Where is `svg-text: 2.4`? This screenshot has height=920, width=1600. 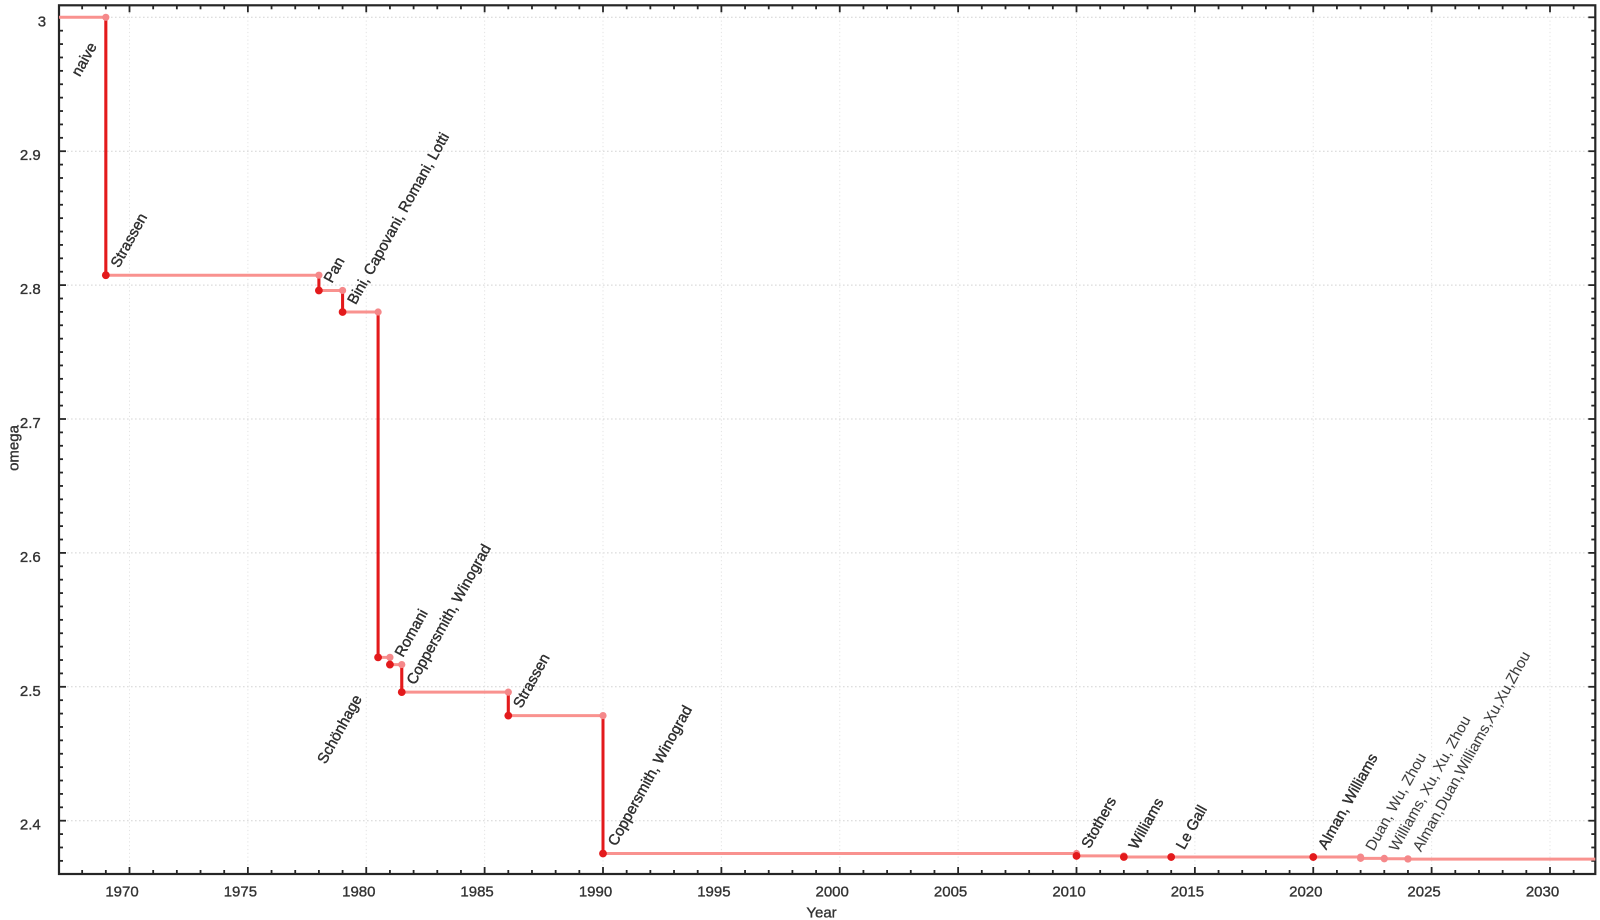
svg-text: 2.4 is located at coordinates (30, 825).